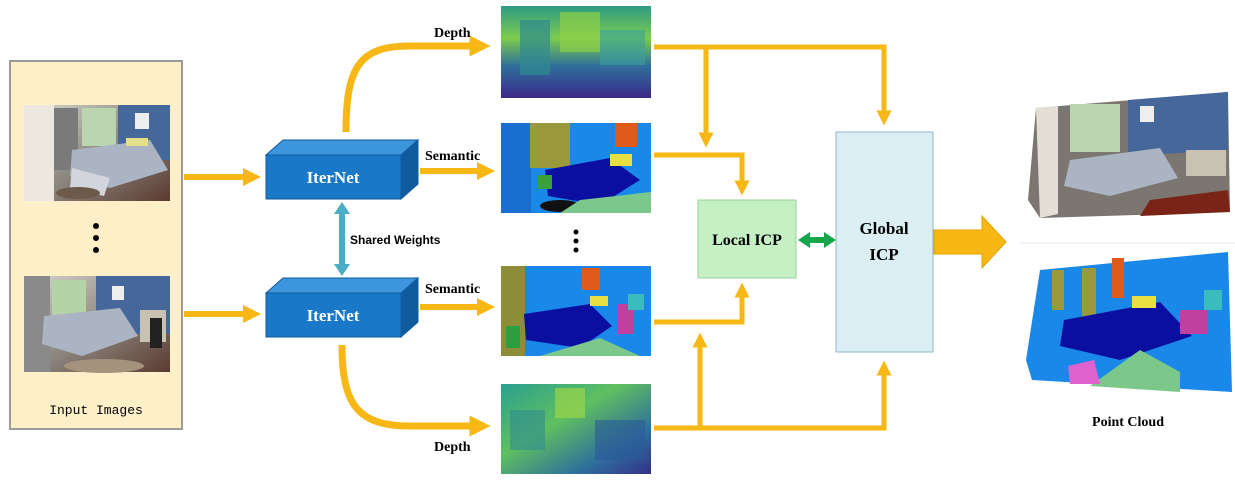 Image resolution: width=1235 pixels, height=480 pixels. I want to click on iternet-bottom-label: IterNet, so click(333, 315).